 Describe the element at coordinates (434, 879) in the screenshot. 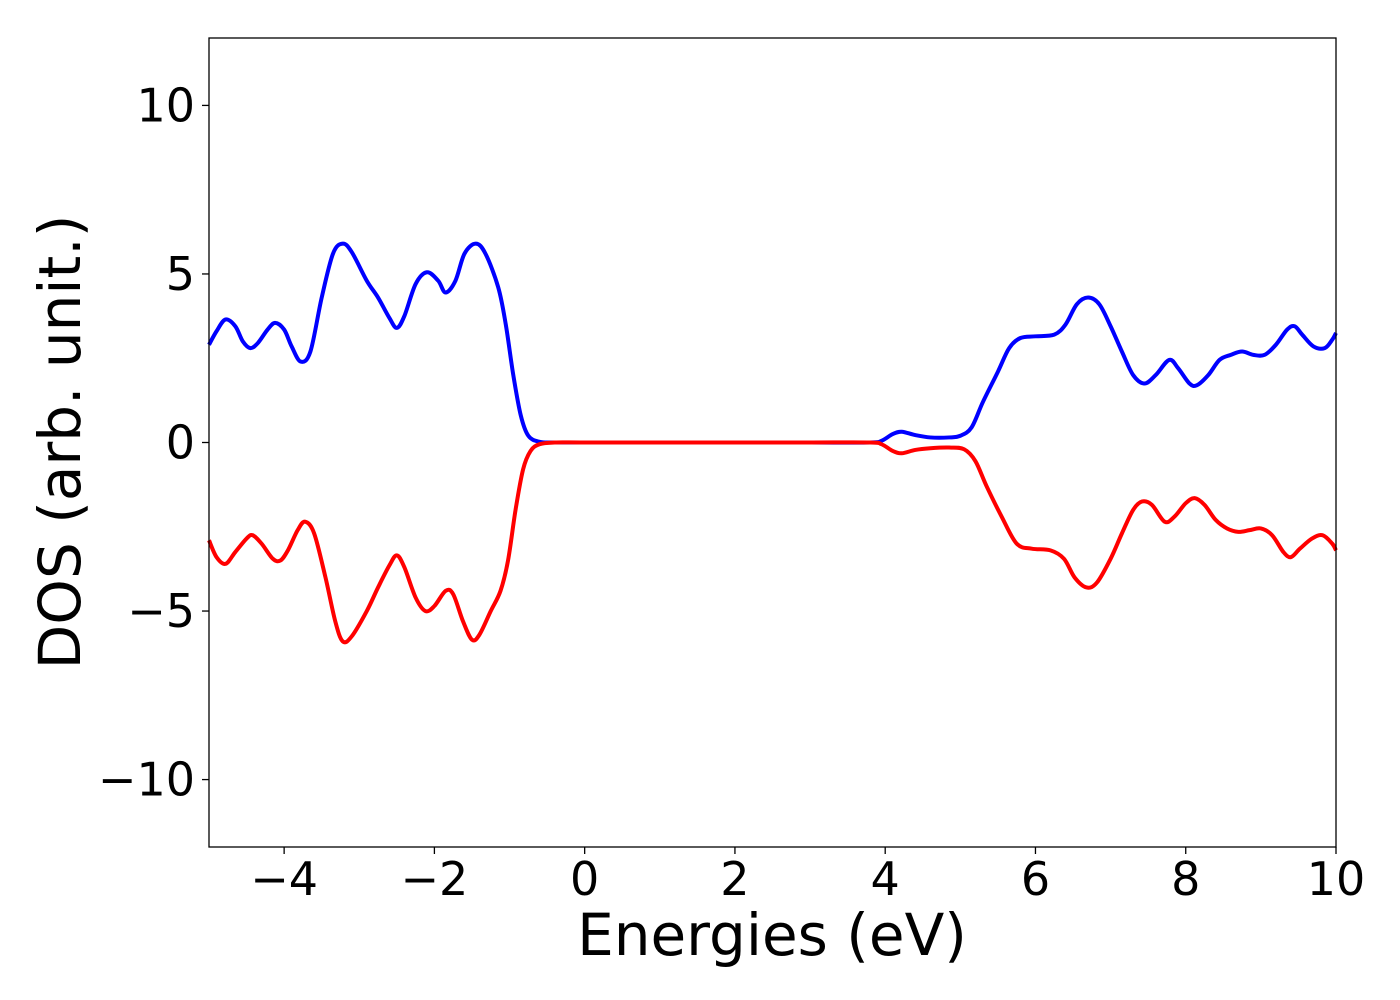

I see `x-tick-label: −2` at that location.